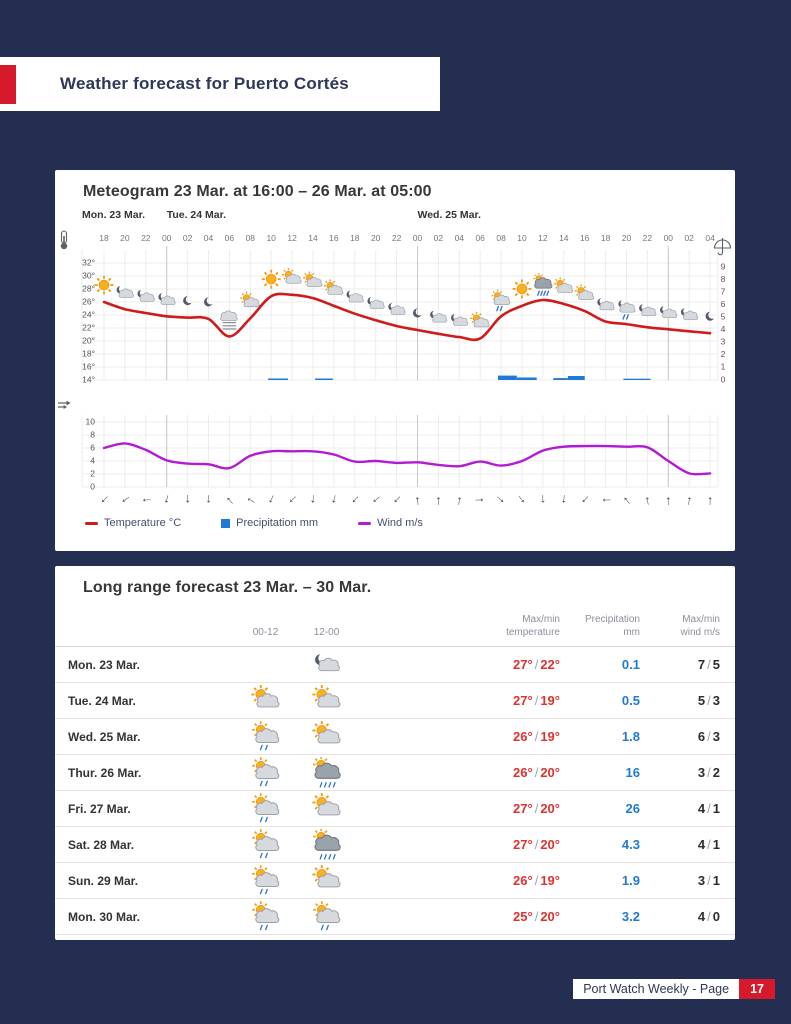 The image size is (791, 1024). Describe the element at coordinates (536, 736) in the screenshot. I see `temperature-cell: 26°/19°` at that location.